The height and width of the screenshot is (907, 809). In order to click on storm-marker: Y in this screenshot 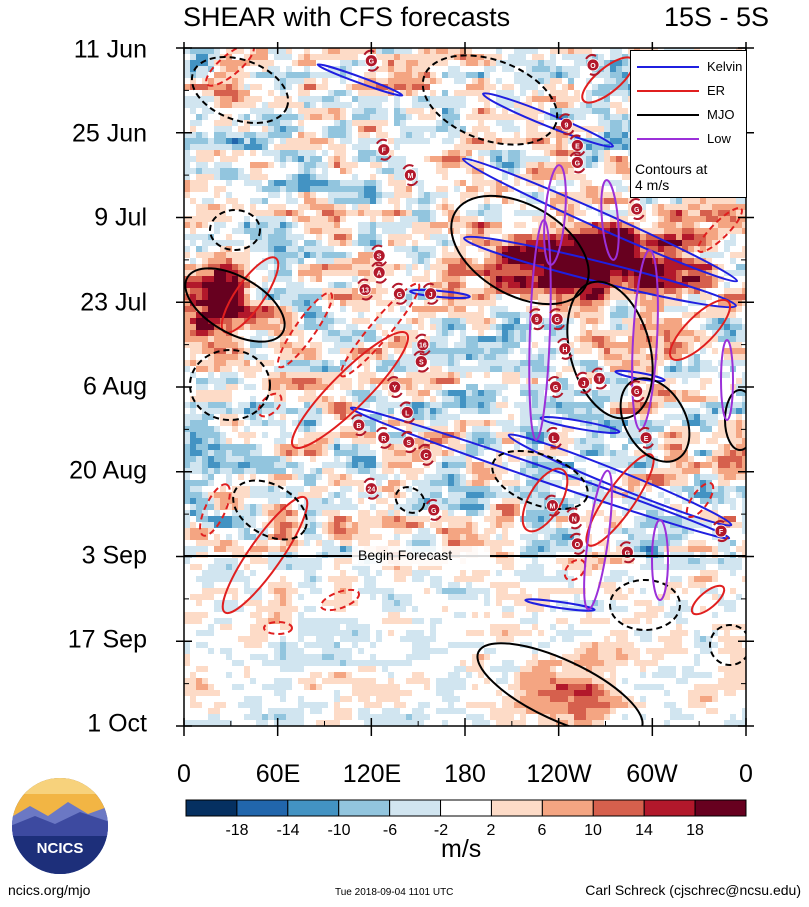, I will do `click(394, 387)`.